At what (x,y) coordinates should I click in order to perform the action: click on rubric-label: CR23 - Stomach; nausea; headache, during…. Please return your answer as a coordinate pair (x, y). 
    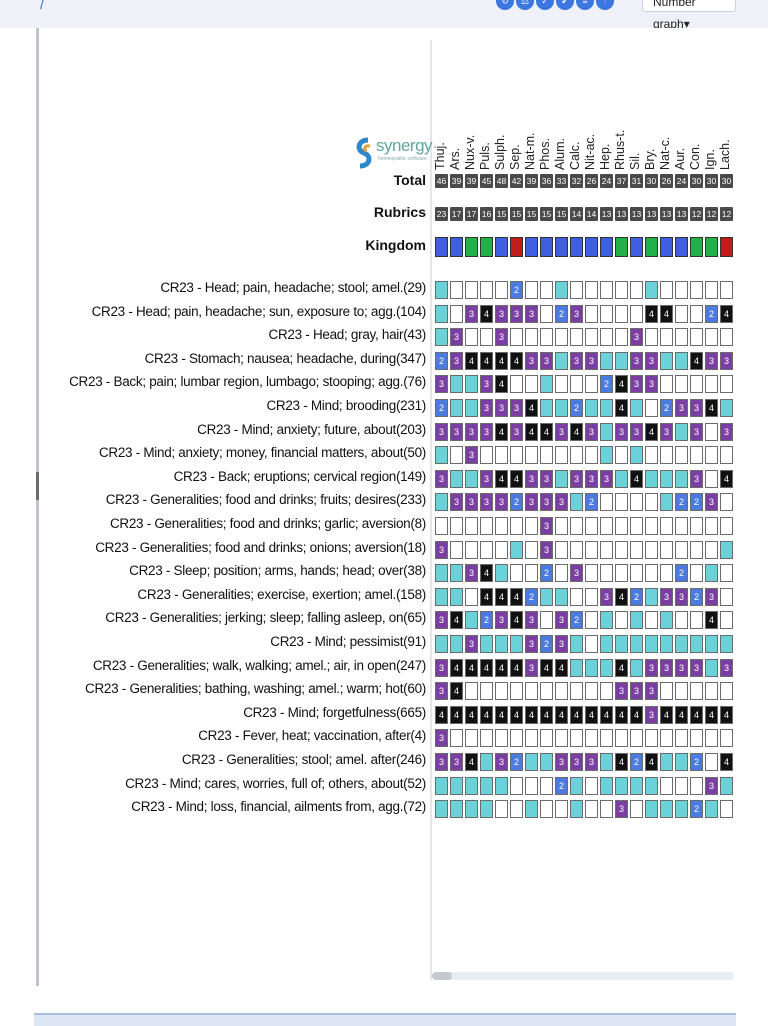
    Looking at the image, I should click on (285, 358).